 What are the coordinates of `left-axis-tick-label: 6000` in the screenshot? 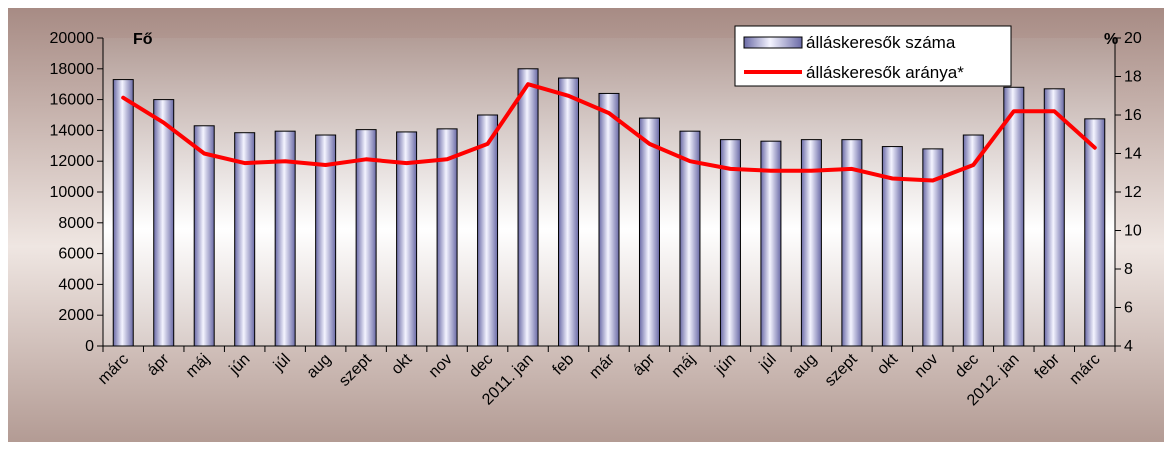 It's located at (76, 254).